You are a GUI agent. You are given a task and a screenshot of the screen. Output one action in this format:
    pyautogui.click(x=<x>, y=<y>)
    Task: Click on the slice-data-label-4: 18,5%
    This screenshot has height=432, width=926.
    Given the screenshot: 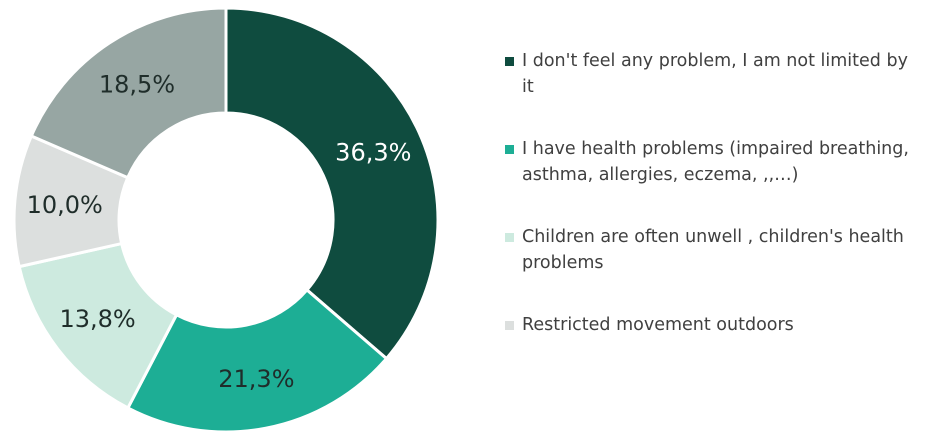 What is the action you would take?
    pyautogui.click(x=137, y=85)
    